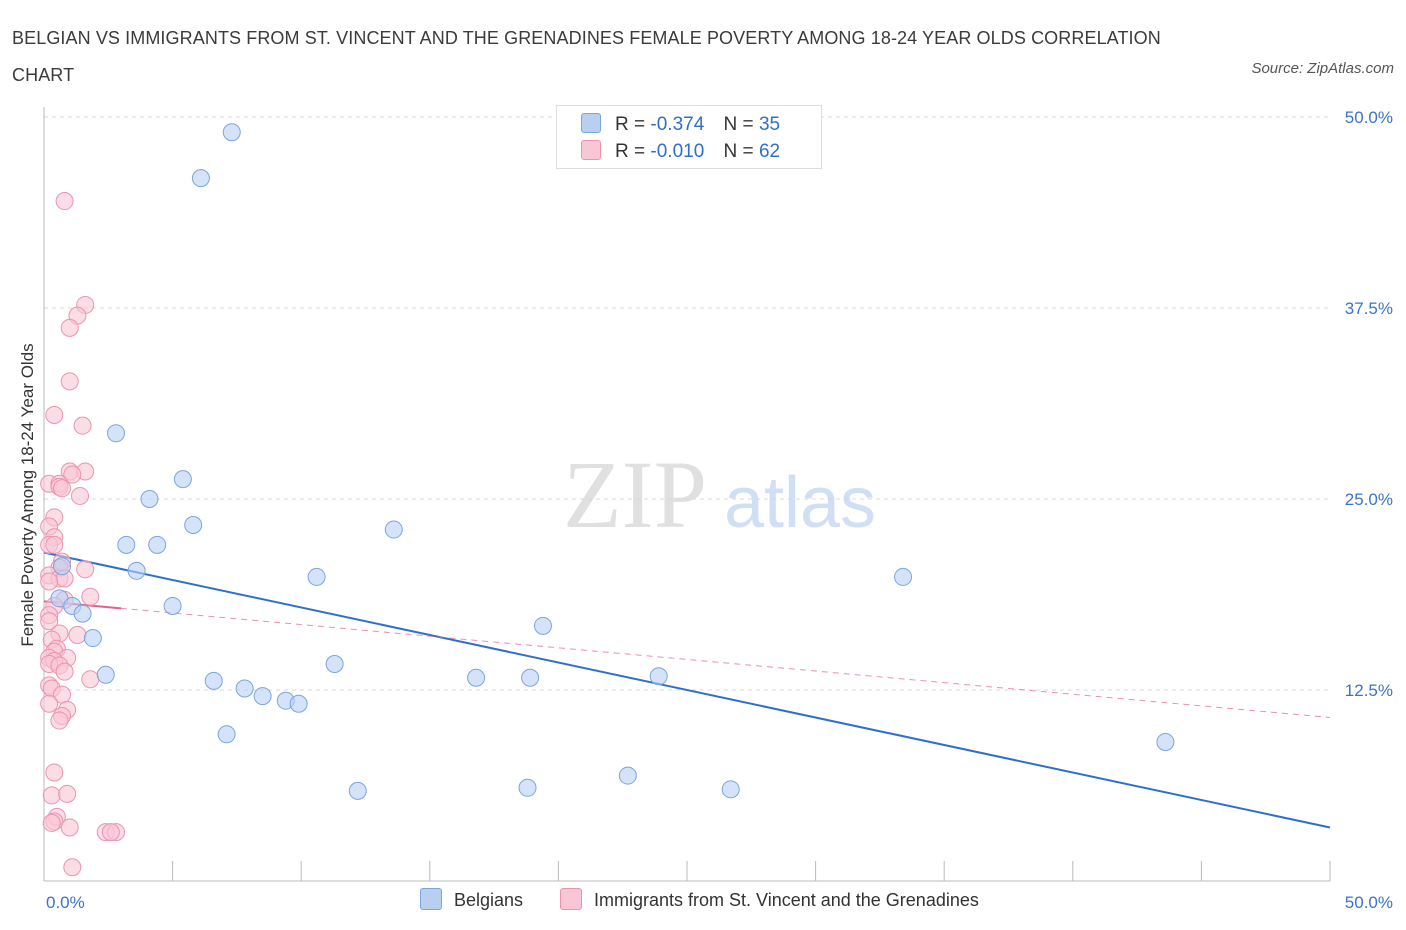 The height and width of the screenshot is (930, 1406). I want to click on immigrants-trend-line-dashed, so click(687, 659).